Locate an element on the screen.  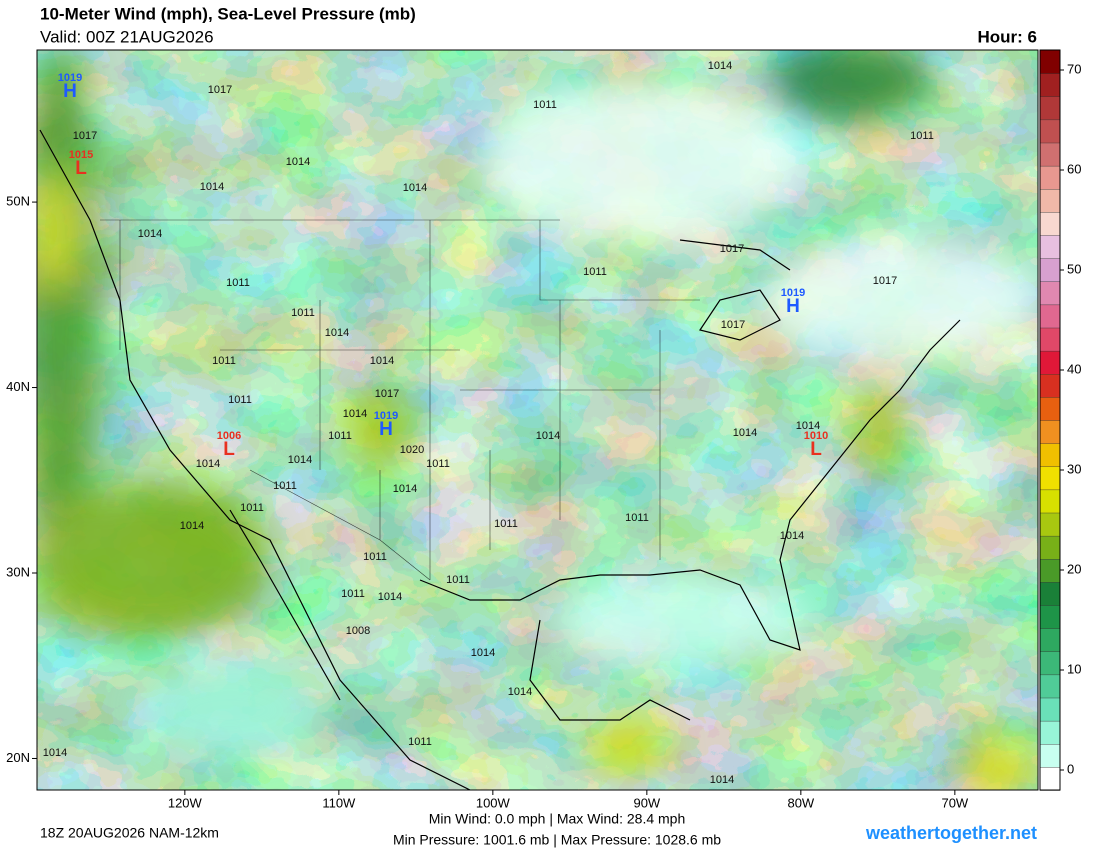
lat-tick-label: 40N is located at coordinates (18, 386).